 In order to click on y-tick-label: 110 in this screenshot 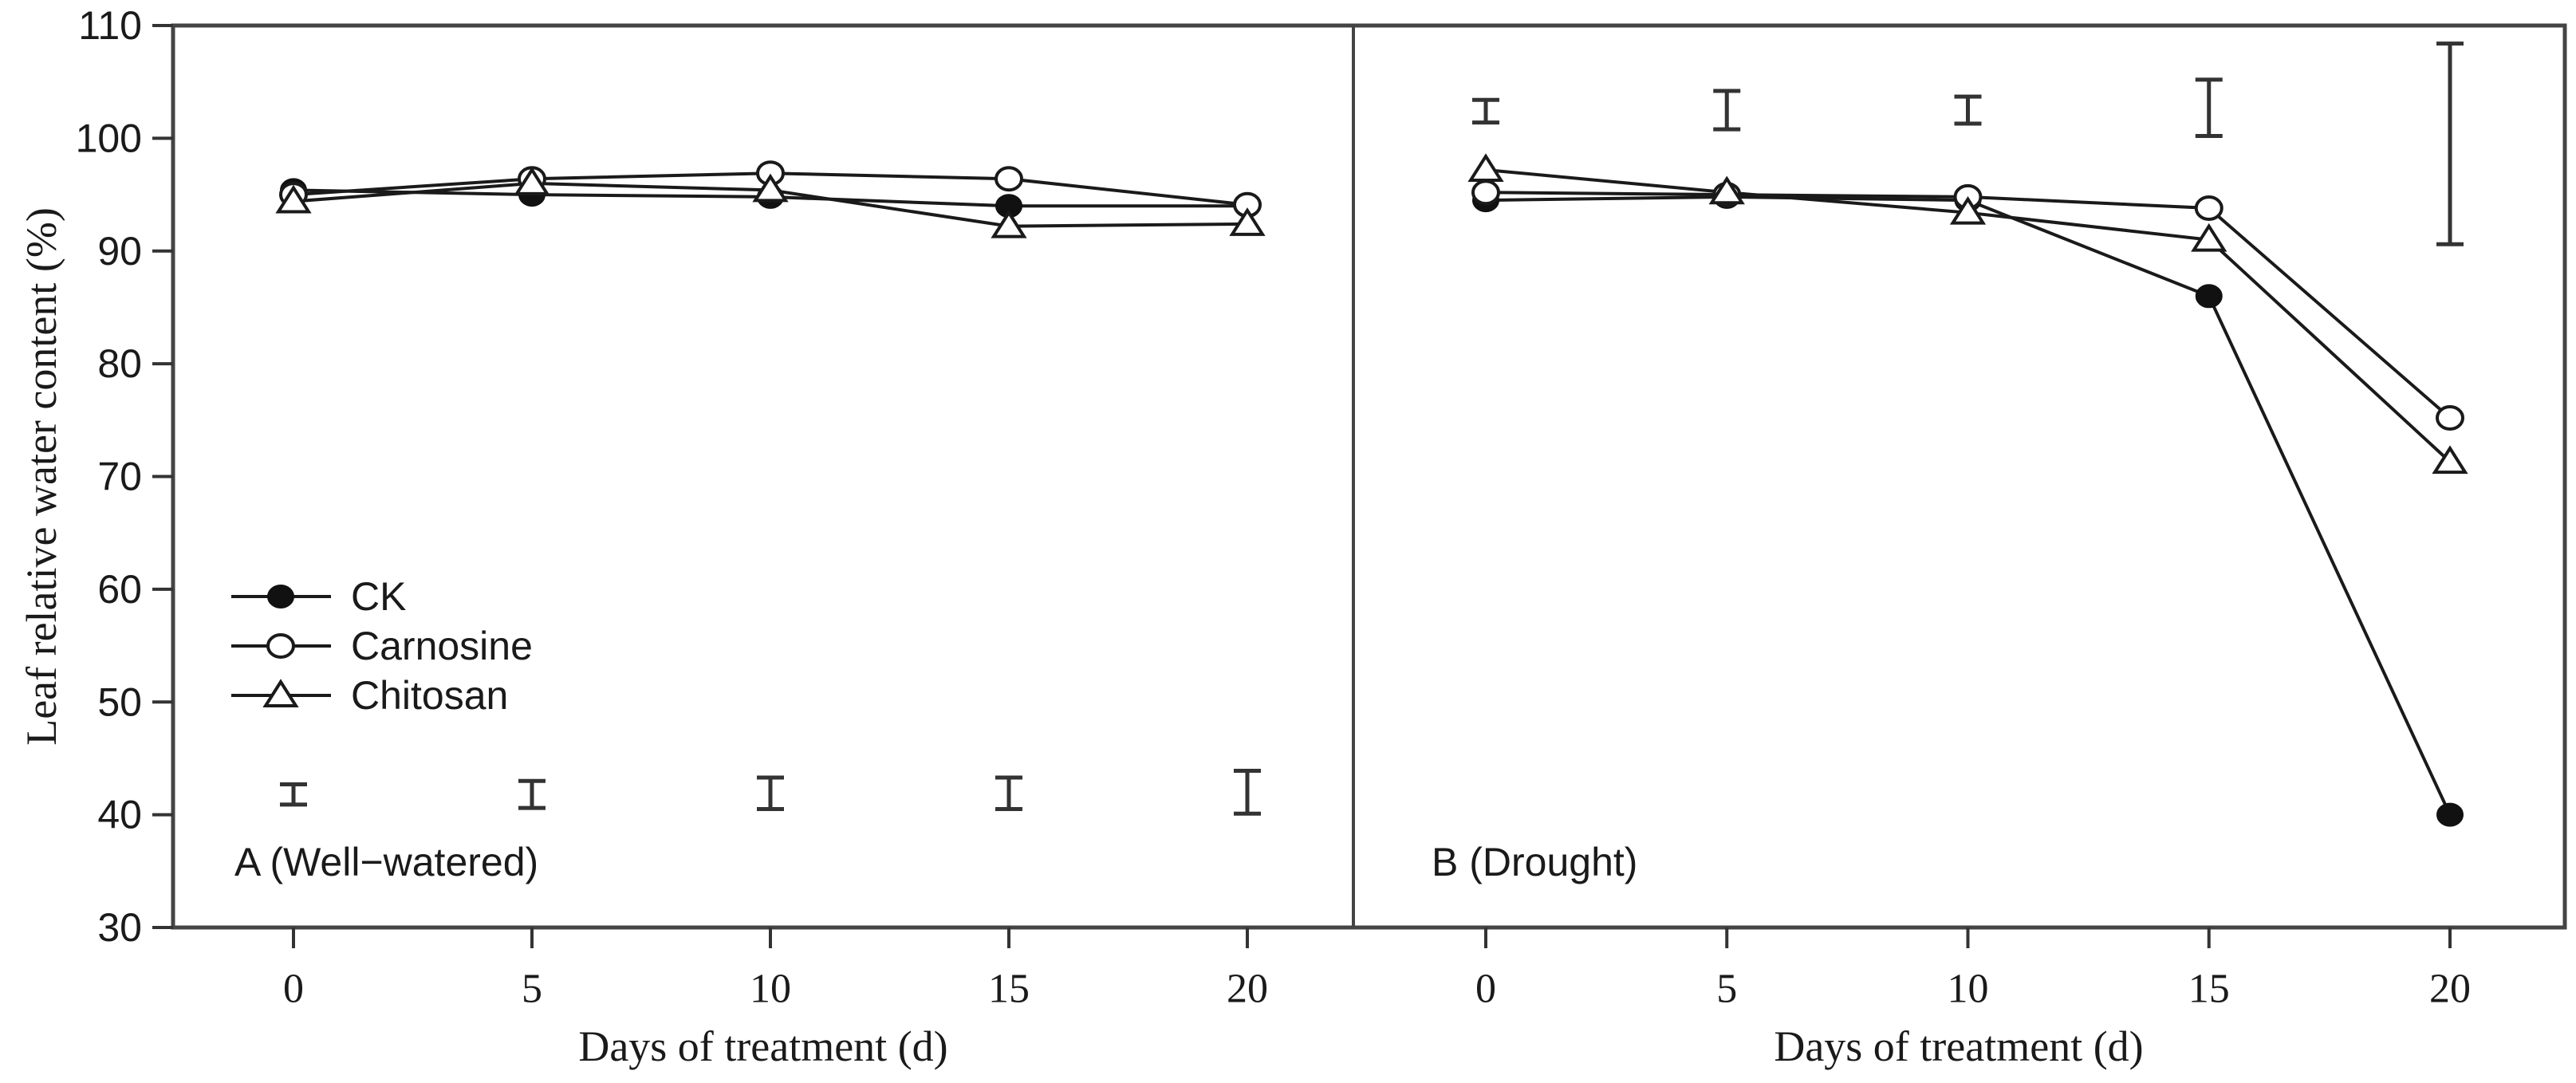, I will do `click(110, 26)`.